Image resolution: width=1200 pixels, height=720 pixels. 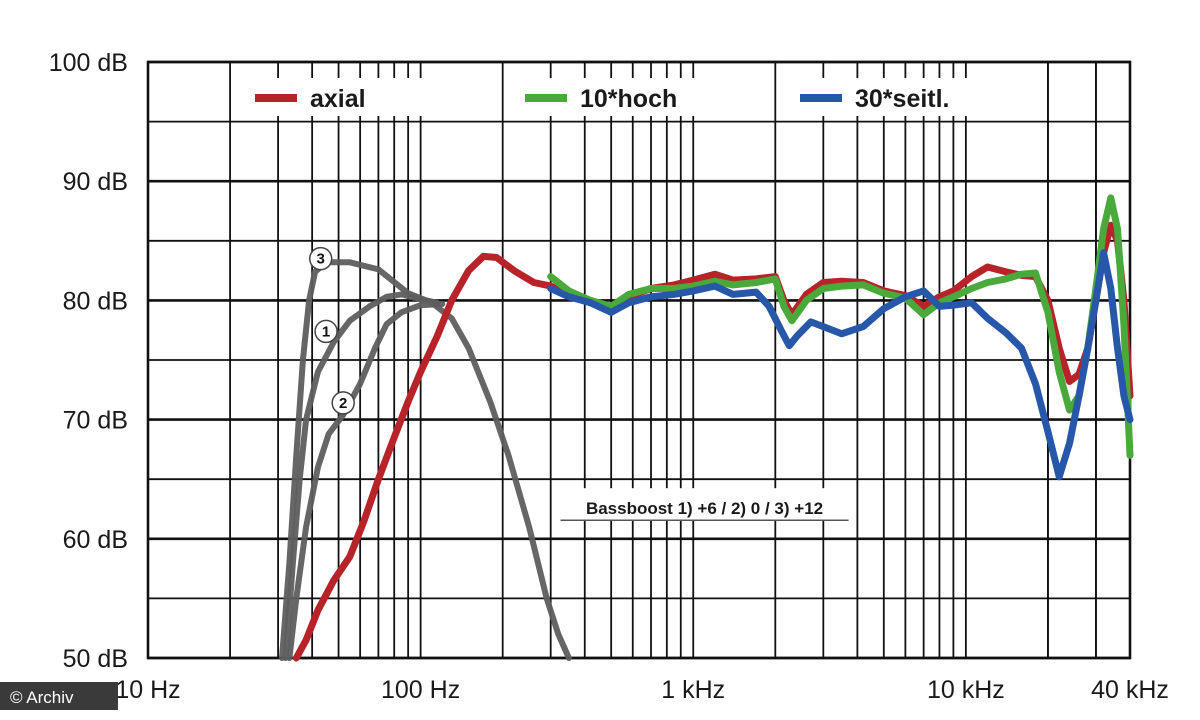 What do you see at coordinates (147, 690) in the screenshot?
I see `x-tick-label: 10 Hz` at bounding box center [147, 690].